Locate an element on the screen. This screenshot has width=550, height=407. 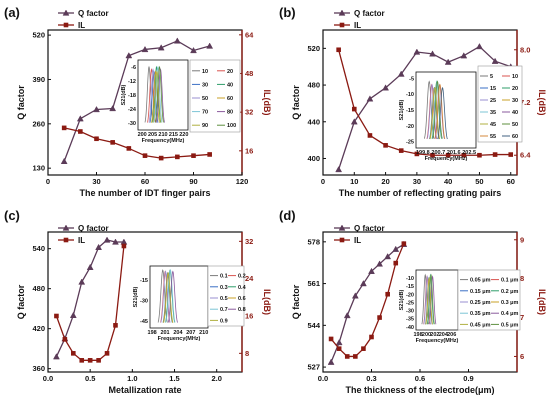
inset-x-tick-label: 205 is located at coordinates (152, 135).